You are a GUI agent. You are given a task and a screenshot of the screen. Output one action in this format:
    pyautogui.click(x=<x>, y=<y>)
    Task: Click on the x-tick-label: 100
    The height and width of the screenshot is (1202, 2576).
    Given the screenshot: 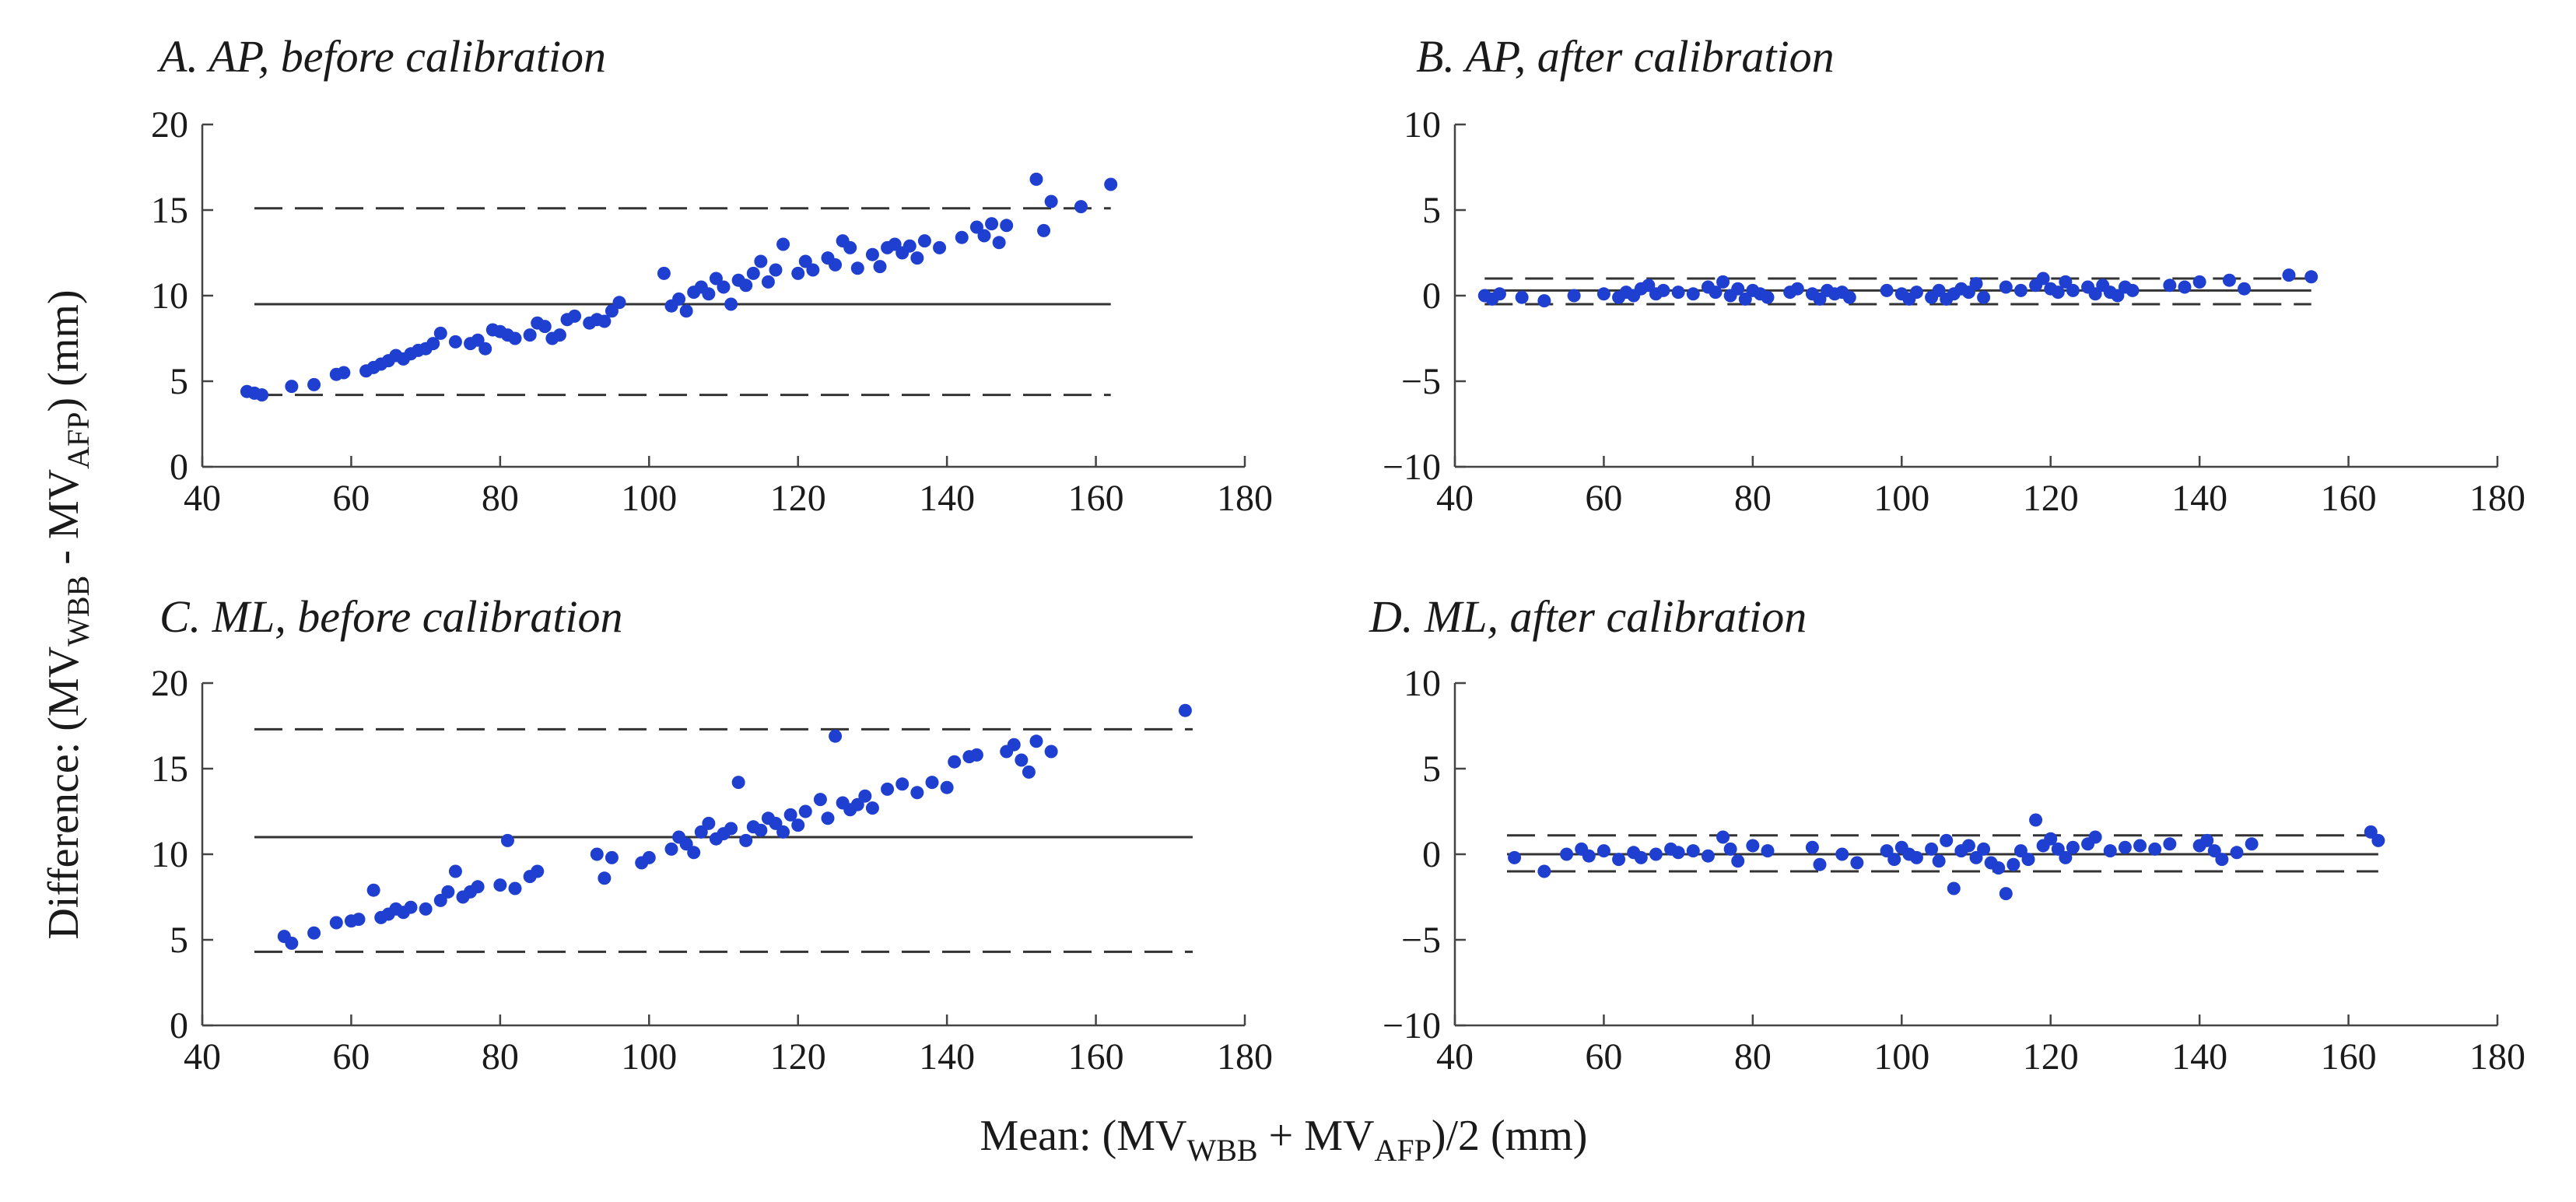 What is the action you would take?
    pyautogui.click(x=649, y=1057)
    